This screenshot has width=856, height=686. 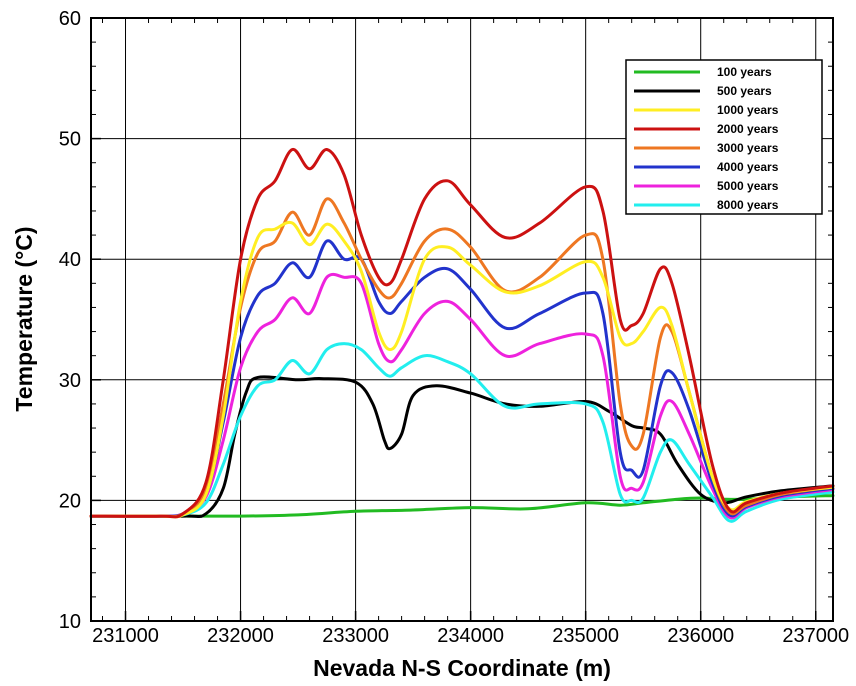 I want to click on y-tick-label: 10, so click(x=70, y=622).